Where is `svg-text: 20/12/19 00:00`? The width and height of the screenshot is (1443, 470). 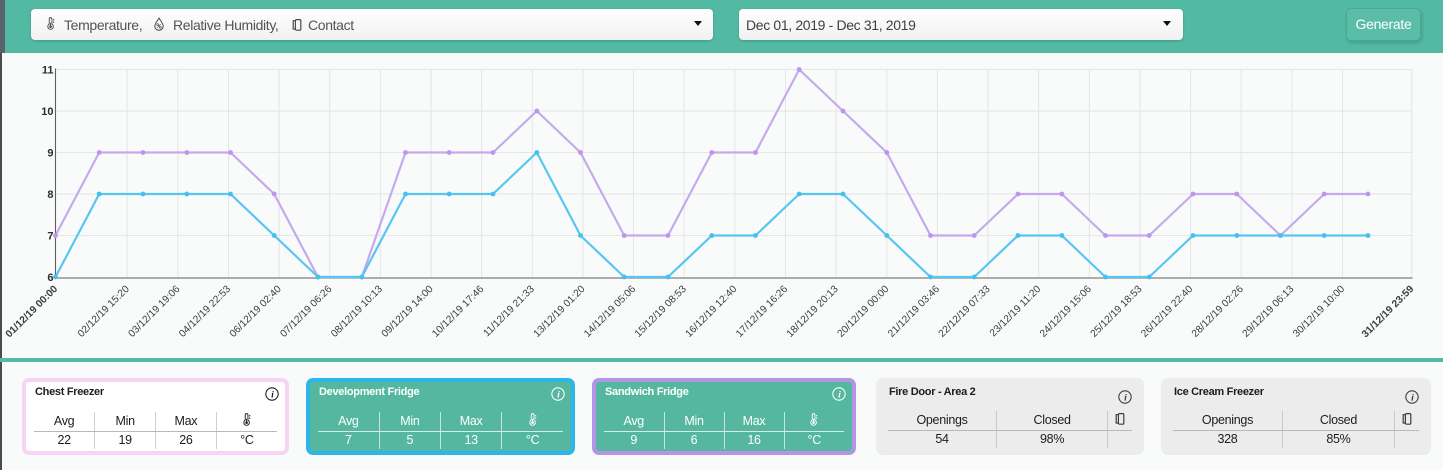 svg-text: 20/12/19 00:00 is located at coordinates (864, 312).